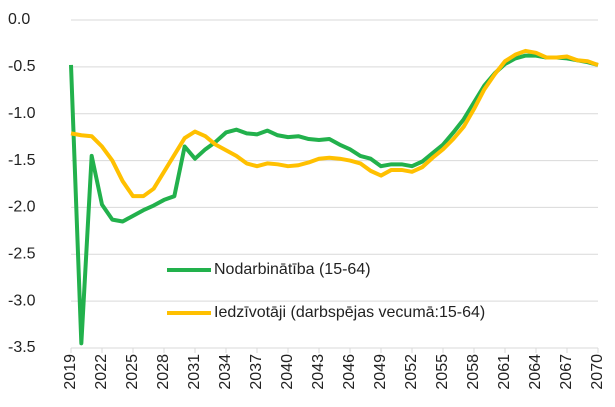  Describe the element at coordinates (349, 312) in the screenshot. I see `legend-label: Iedzīvotāji (darbspējas vecumā:15-64)` at that location.